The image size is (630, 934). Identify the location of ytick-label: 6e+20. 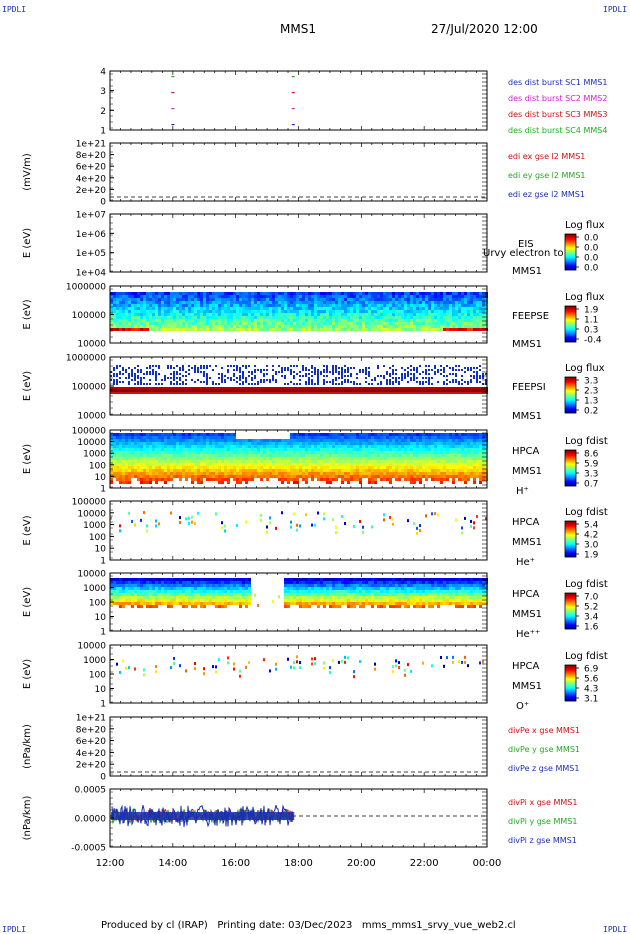
(91, 168).